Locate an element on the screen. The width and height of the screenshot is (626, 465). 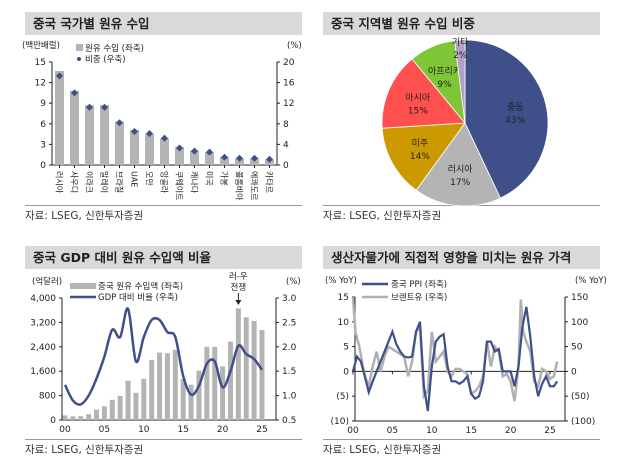
legend-label: 브렌트유 (우축) is located at coordinates (419, 297).